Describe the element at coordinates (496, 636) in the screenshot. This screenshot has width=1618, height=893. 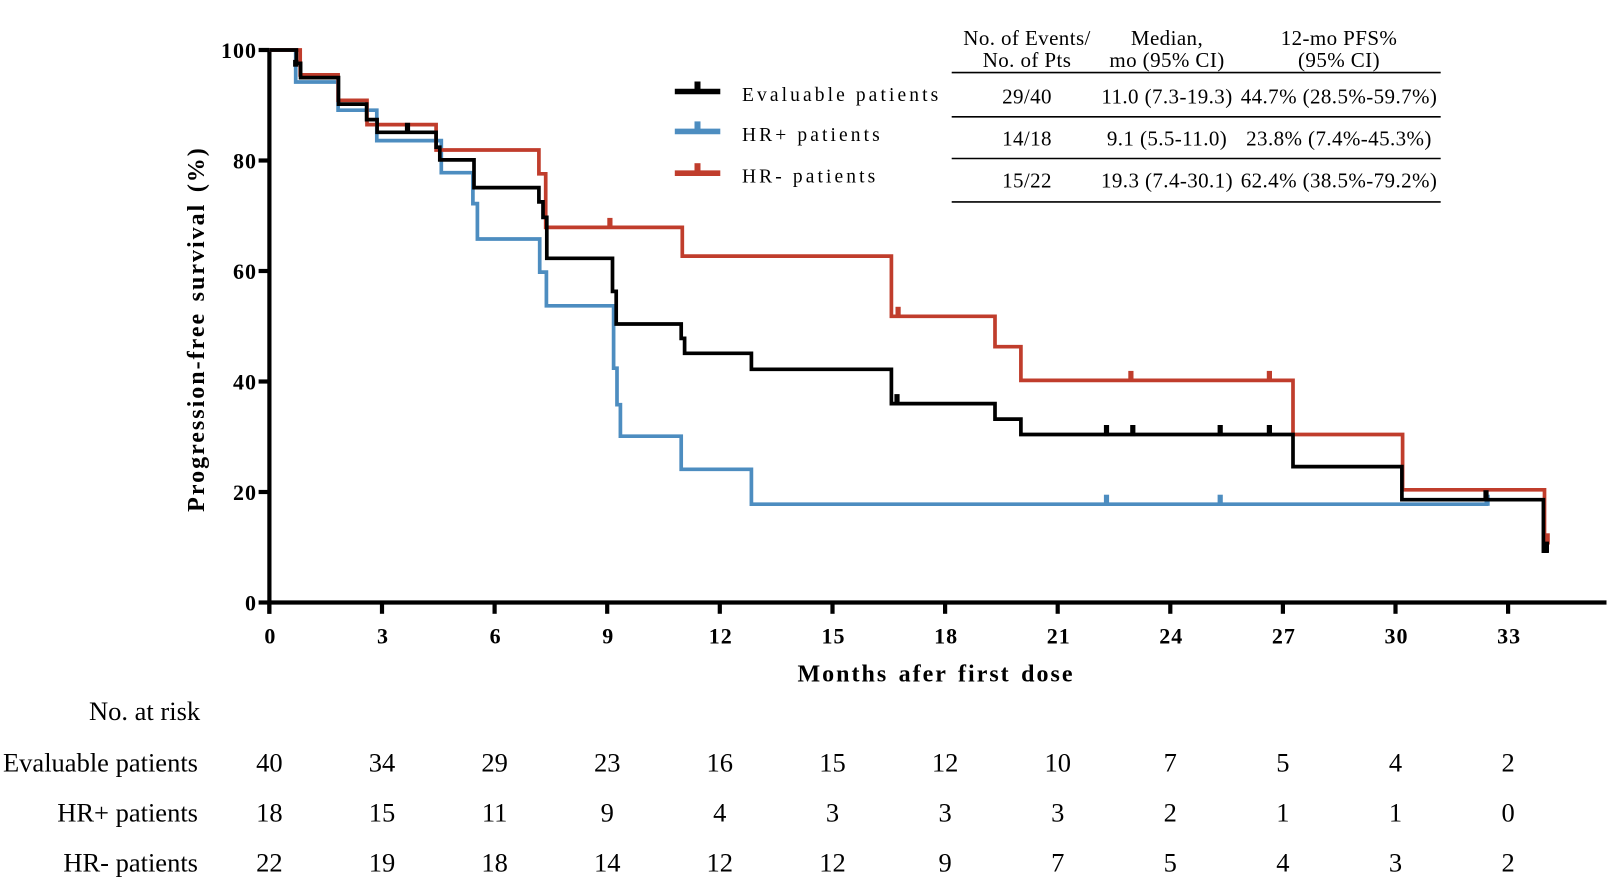
I see `svg-text: 6` at that location.